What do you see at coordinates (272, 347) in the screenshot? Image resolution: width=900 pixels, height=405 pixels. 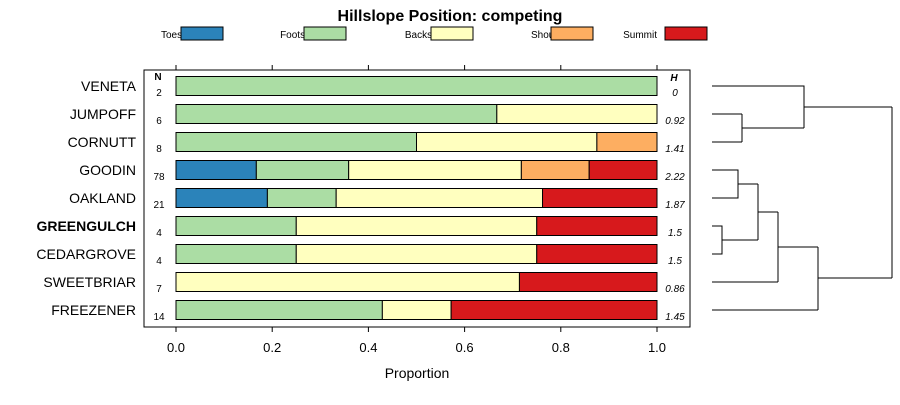 I see `x-tick-label: 0.2` at bounding box center [272, 347].